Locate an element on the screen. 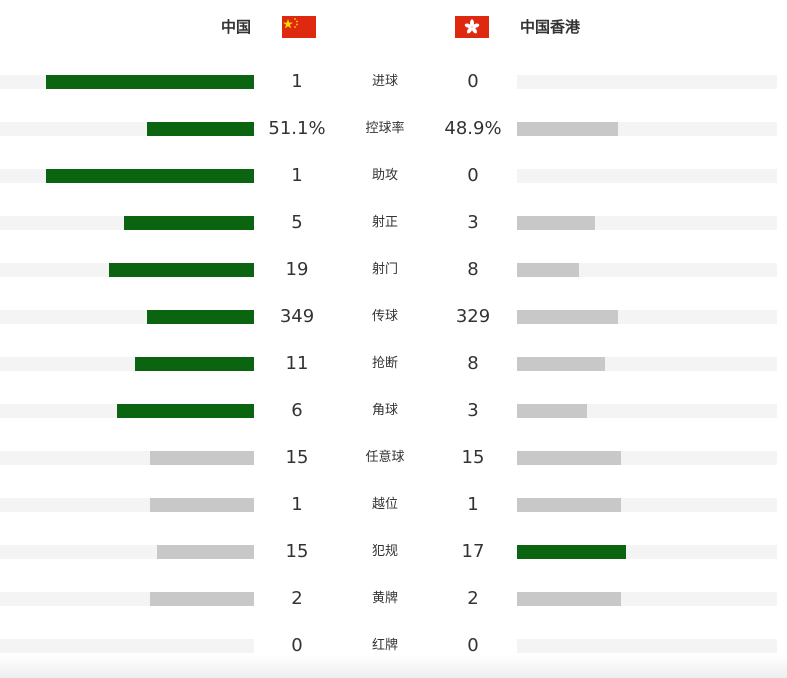  stat-row: 15 犯规 17 is located at coordinates (393, 551).